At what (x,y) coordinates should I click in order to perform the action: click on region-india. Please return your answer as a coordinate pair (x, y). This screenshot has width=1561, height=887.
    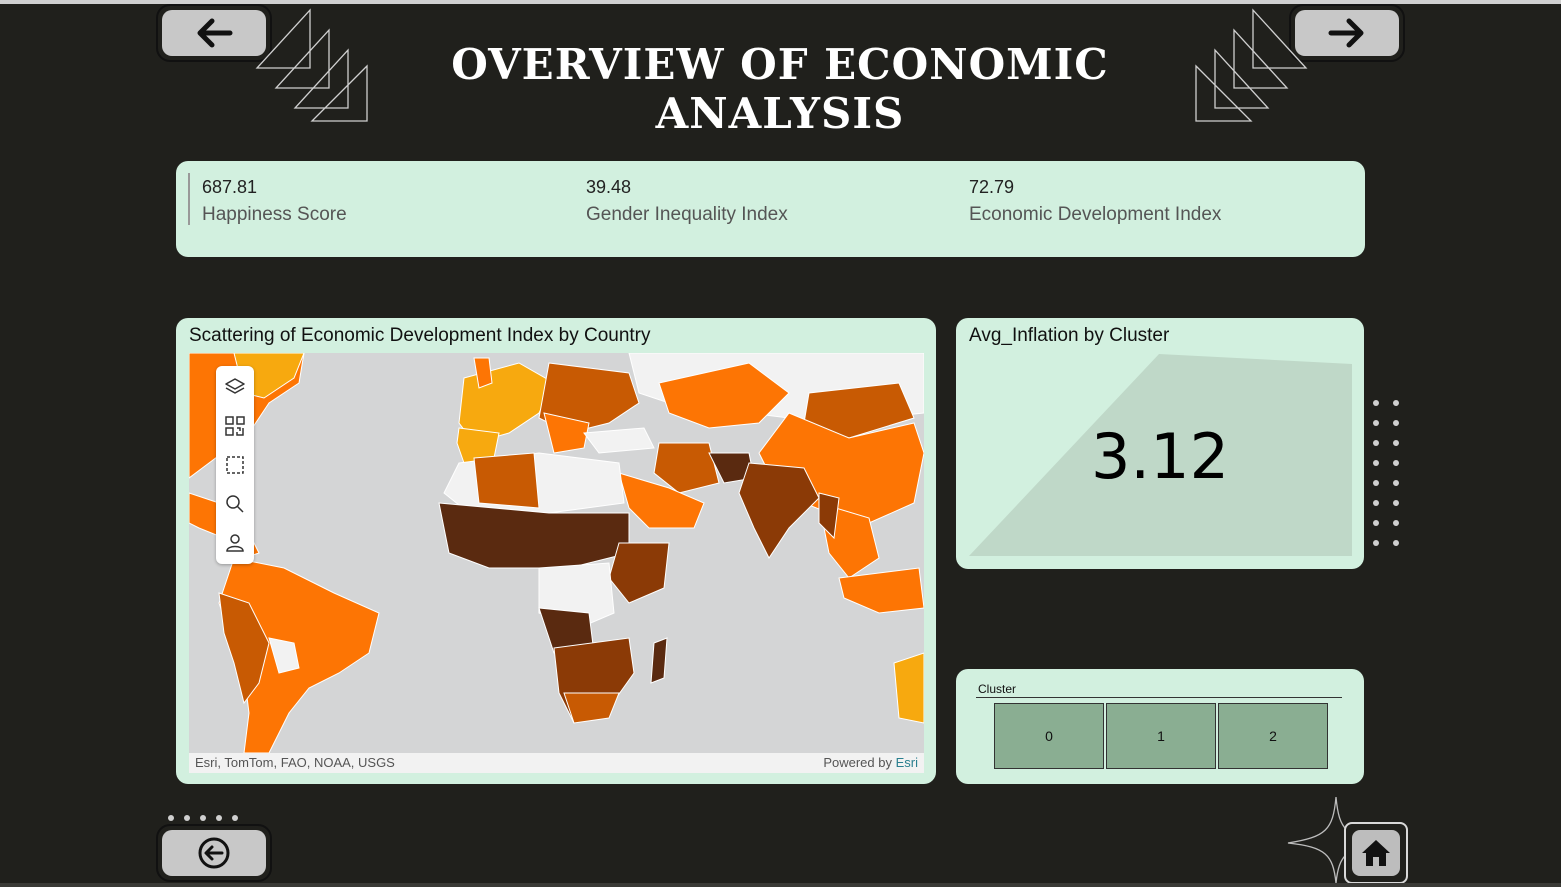
    Looking at the image, I should click on (779, 510).